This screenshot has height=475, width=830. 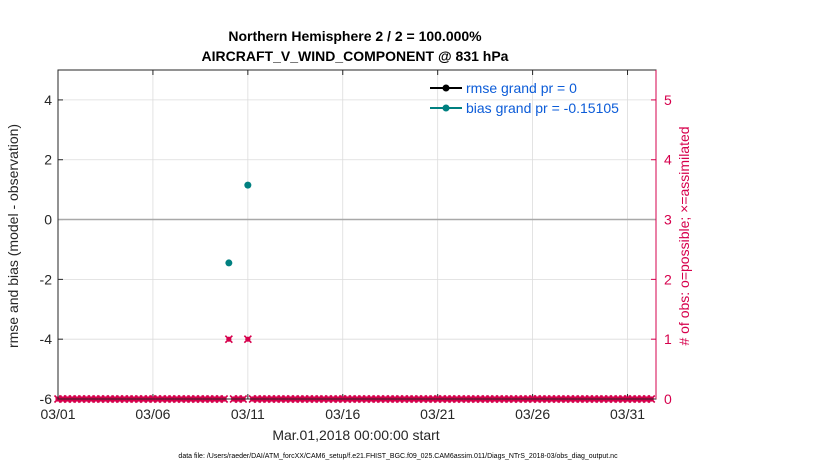 What do you see at coordinates (627, 414) in the screenshot?
I see `x-tick-label: 03/31` at bounding box center [627, 414].